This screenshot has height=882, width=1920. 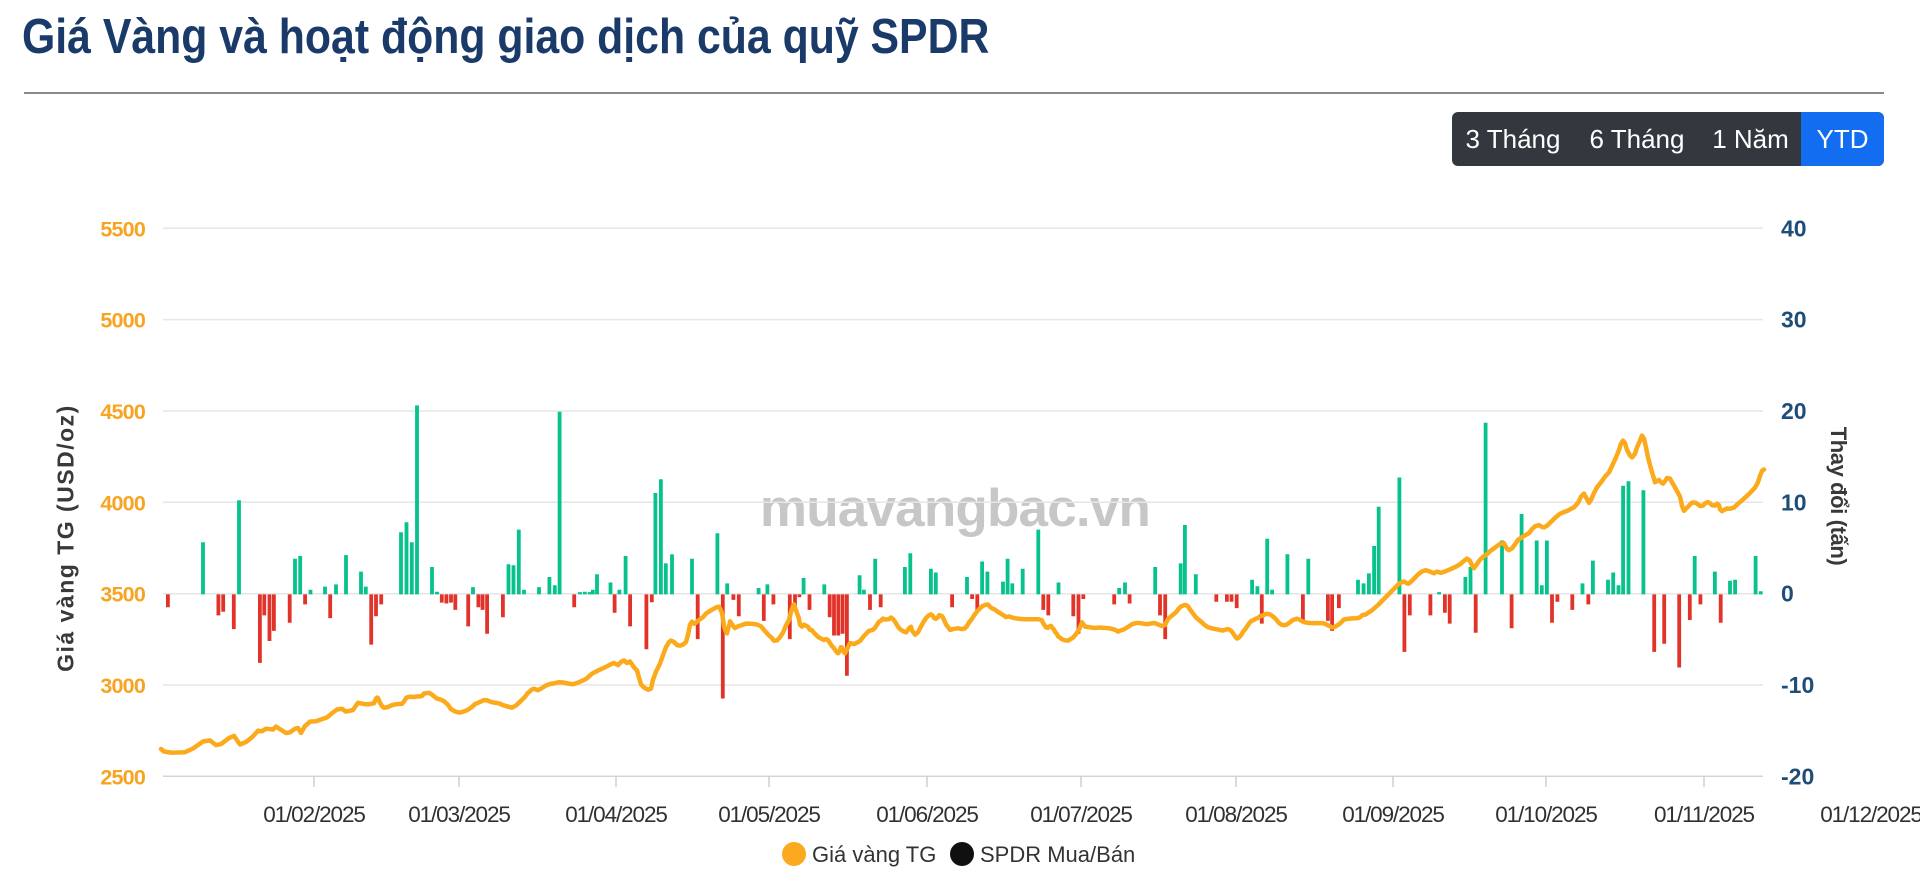 What do you see at coordinates (122, 777) in the screenshot?
I see `svg-text: 2500` at bounding box center [122, 777].